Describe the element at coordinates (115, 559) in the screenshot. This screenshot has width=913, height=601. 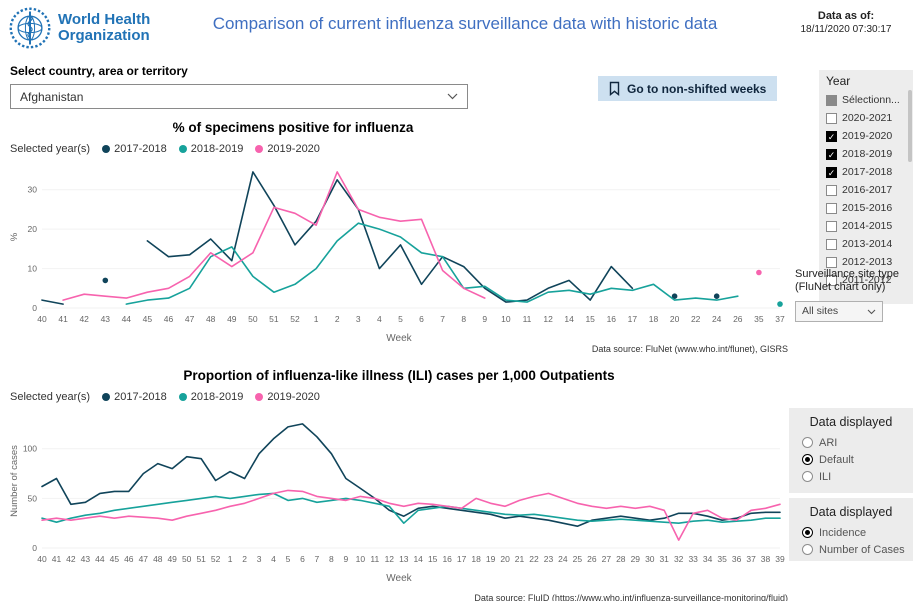
I see `svg-text: 45` at that location.